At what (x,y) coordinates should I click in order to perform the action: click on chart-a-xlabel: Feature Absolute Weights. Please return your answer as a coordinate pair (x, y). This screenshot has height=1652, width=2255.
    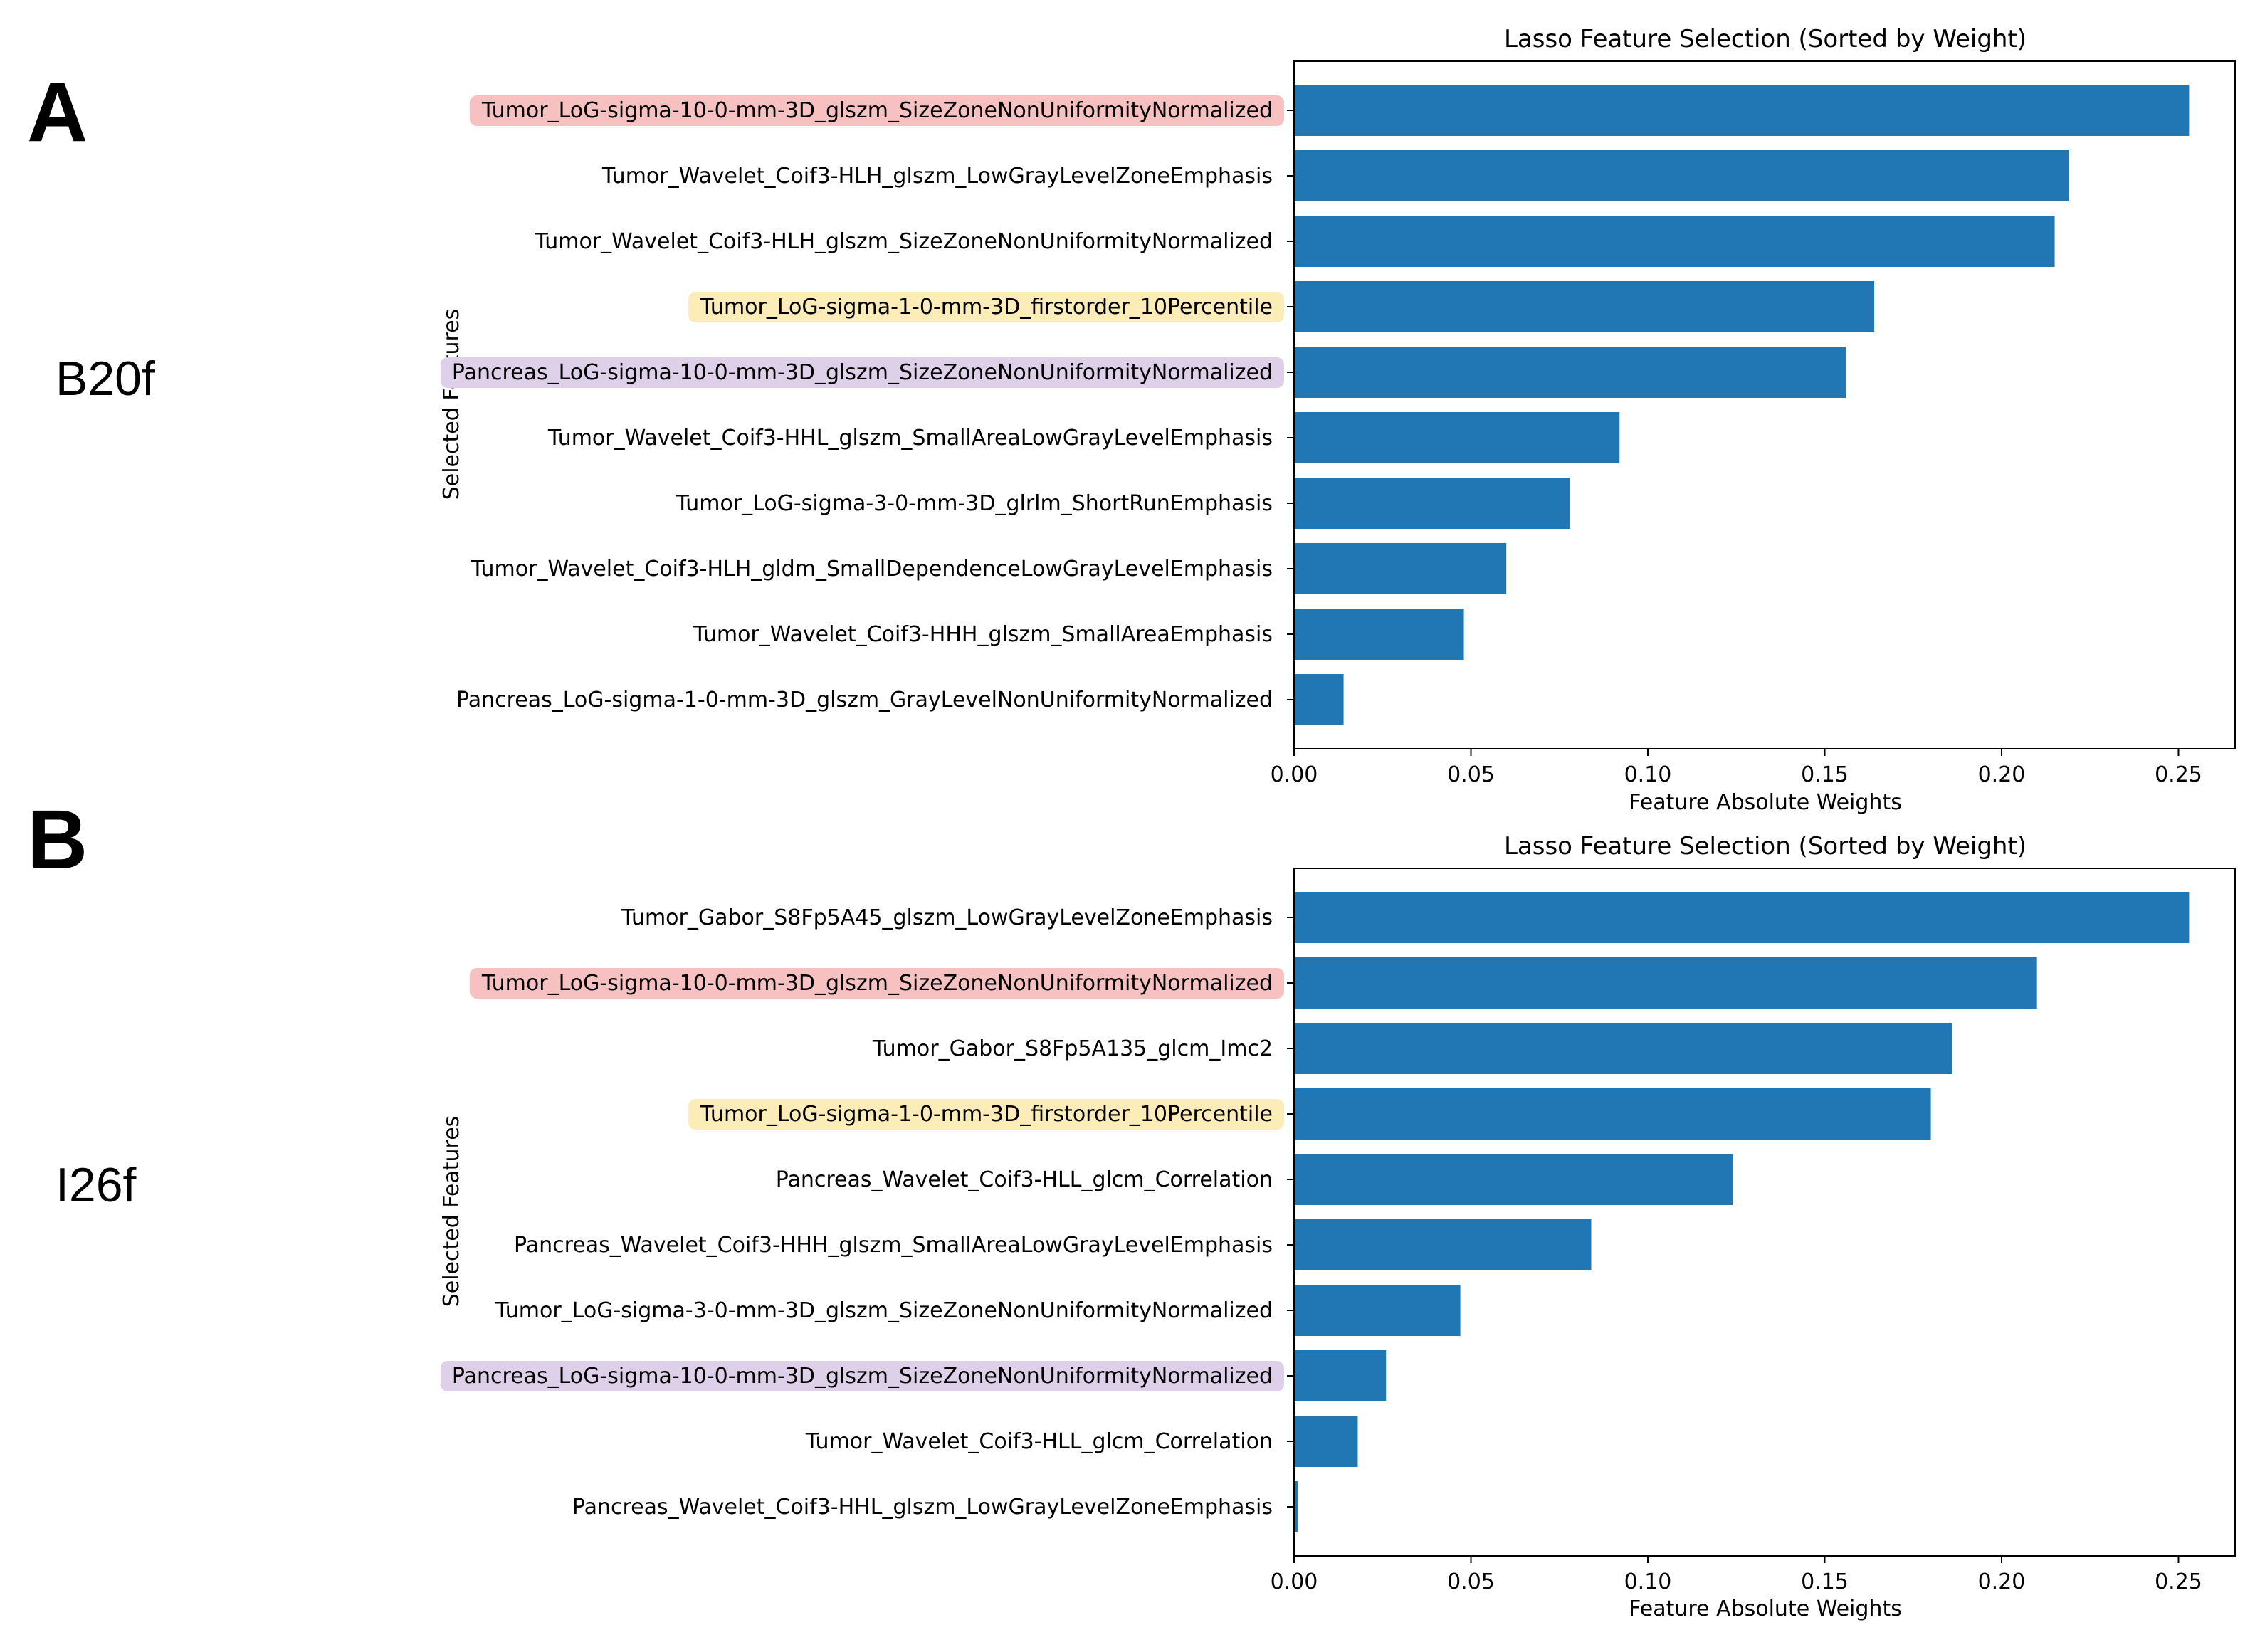
    Looking at the image, I should click on (1765, 803).